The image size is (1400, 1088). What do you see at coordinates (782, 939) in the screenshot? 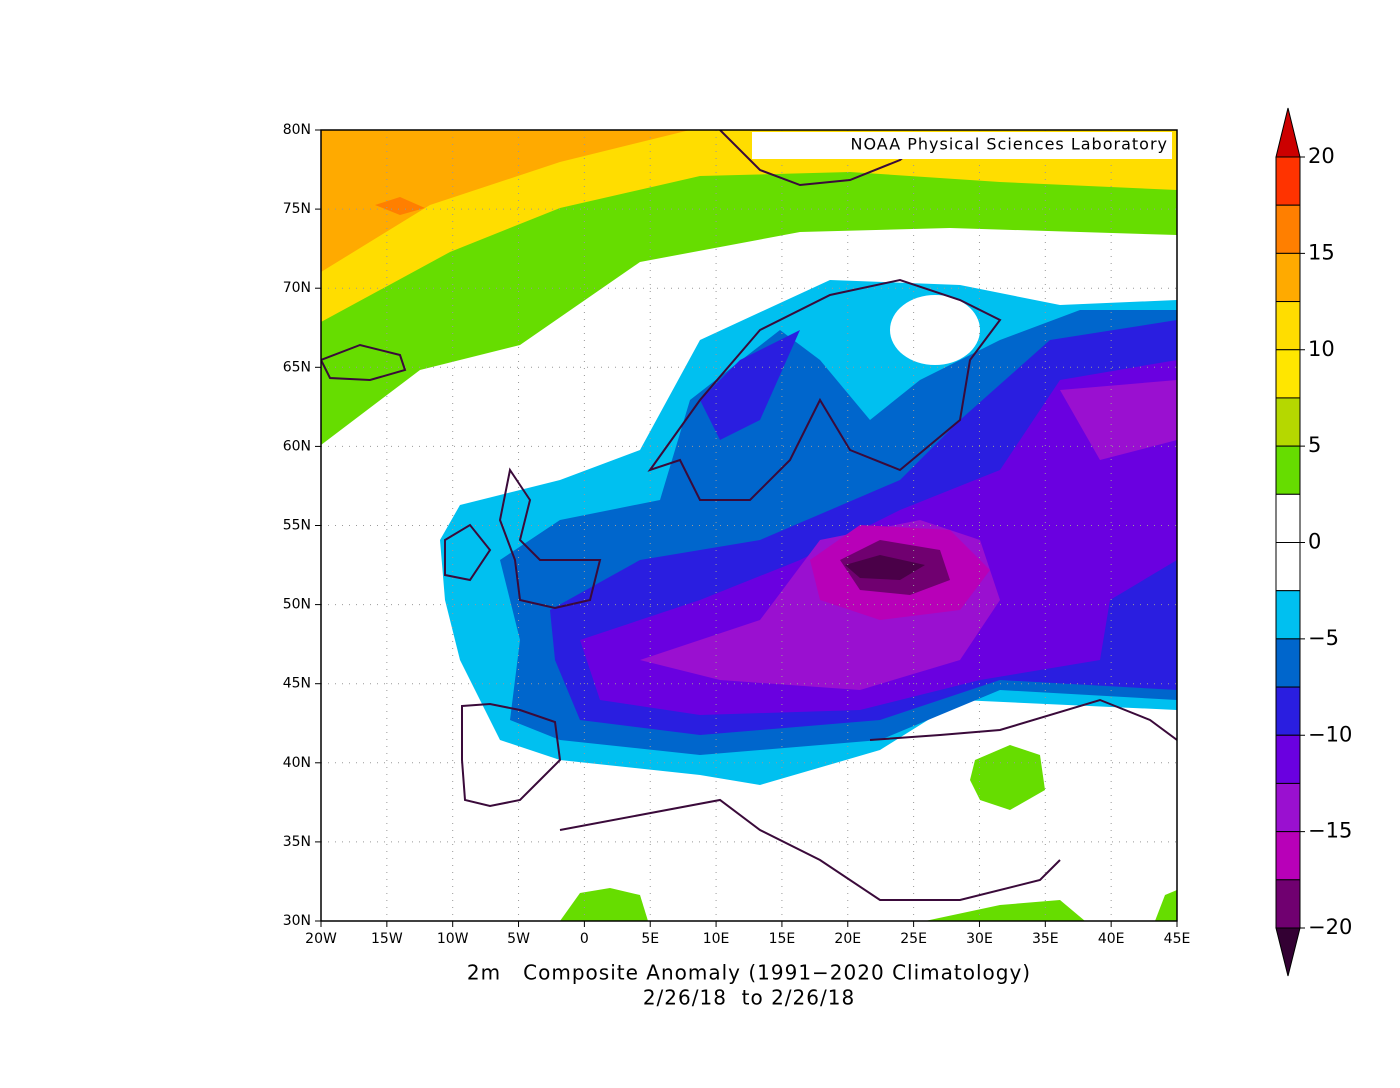
I see `lon-label: 15E` at bounding box center [782, 939].